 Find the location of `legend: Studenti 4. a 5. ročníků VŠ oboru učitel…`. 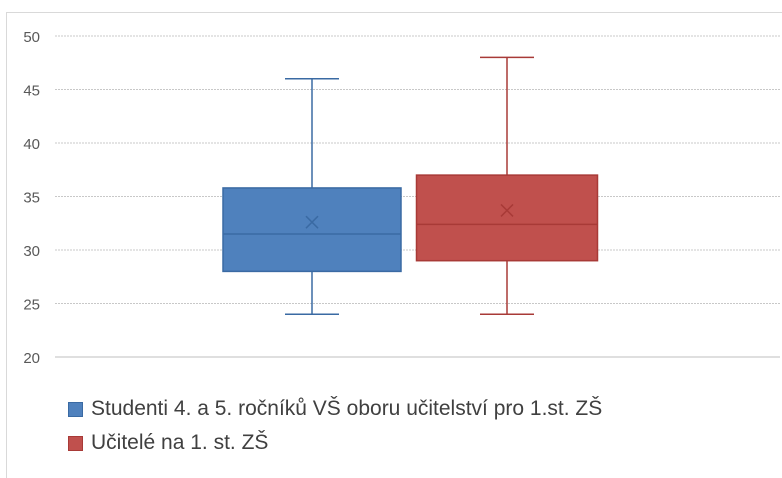

legend: Studenti 4. a 5. ročníků VŠ oboru učitel… is located at coordinates (335, 426).